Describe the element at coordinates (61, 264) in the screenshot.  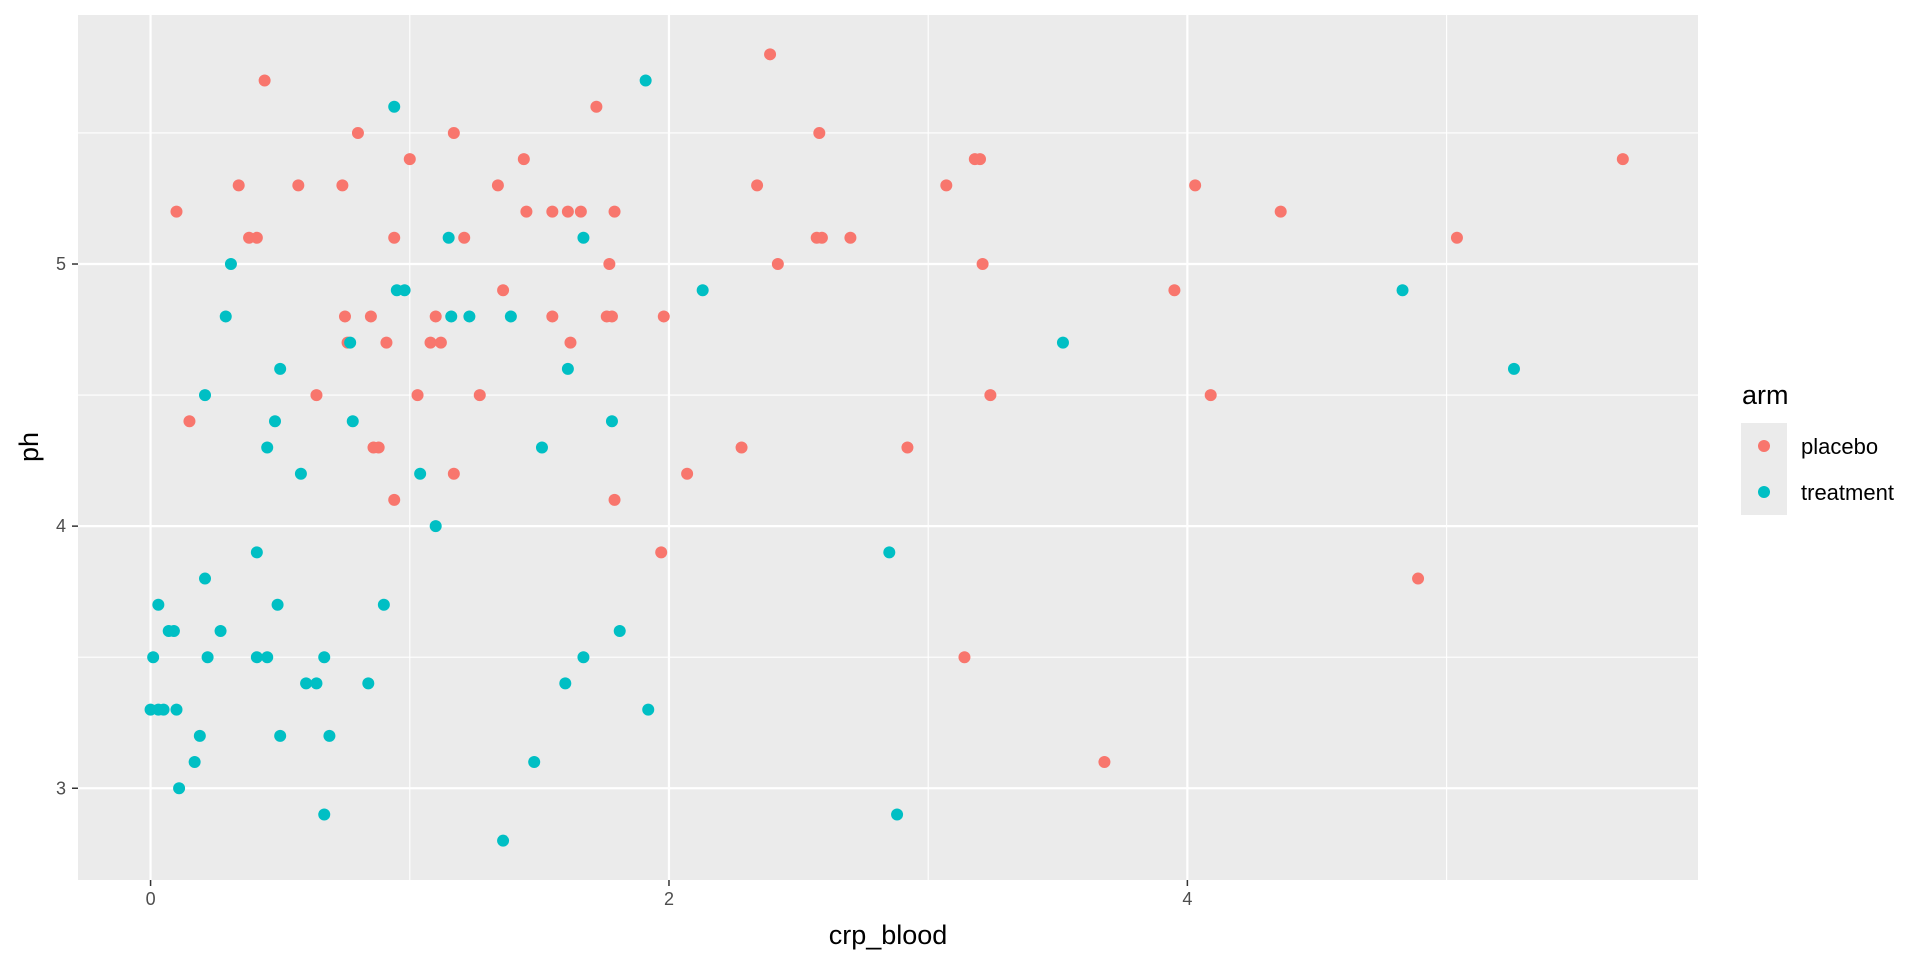
I see `y-tick-label: 5` at that location.